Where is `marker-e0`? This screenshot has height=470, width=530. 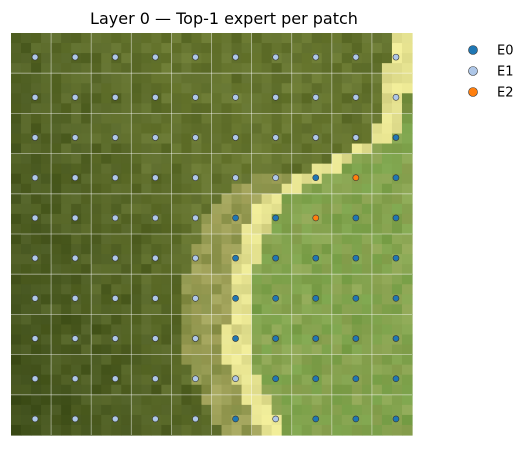 marker-e0 is located at coordinates (235, 338).